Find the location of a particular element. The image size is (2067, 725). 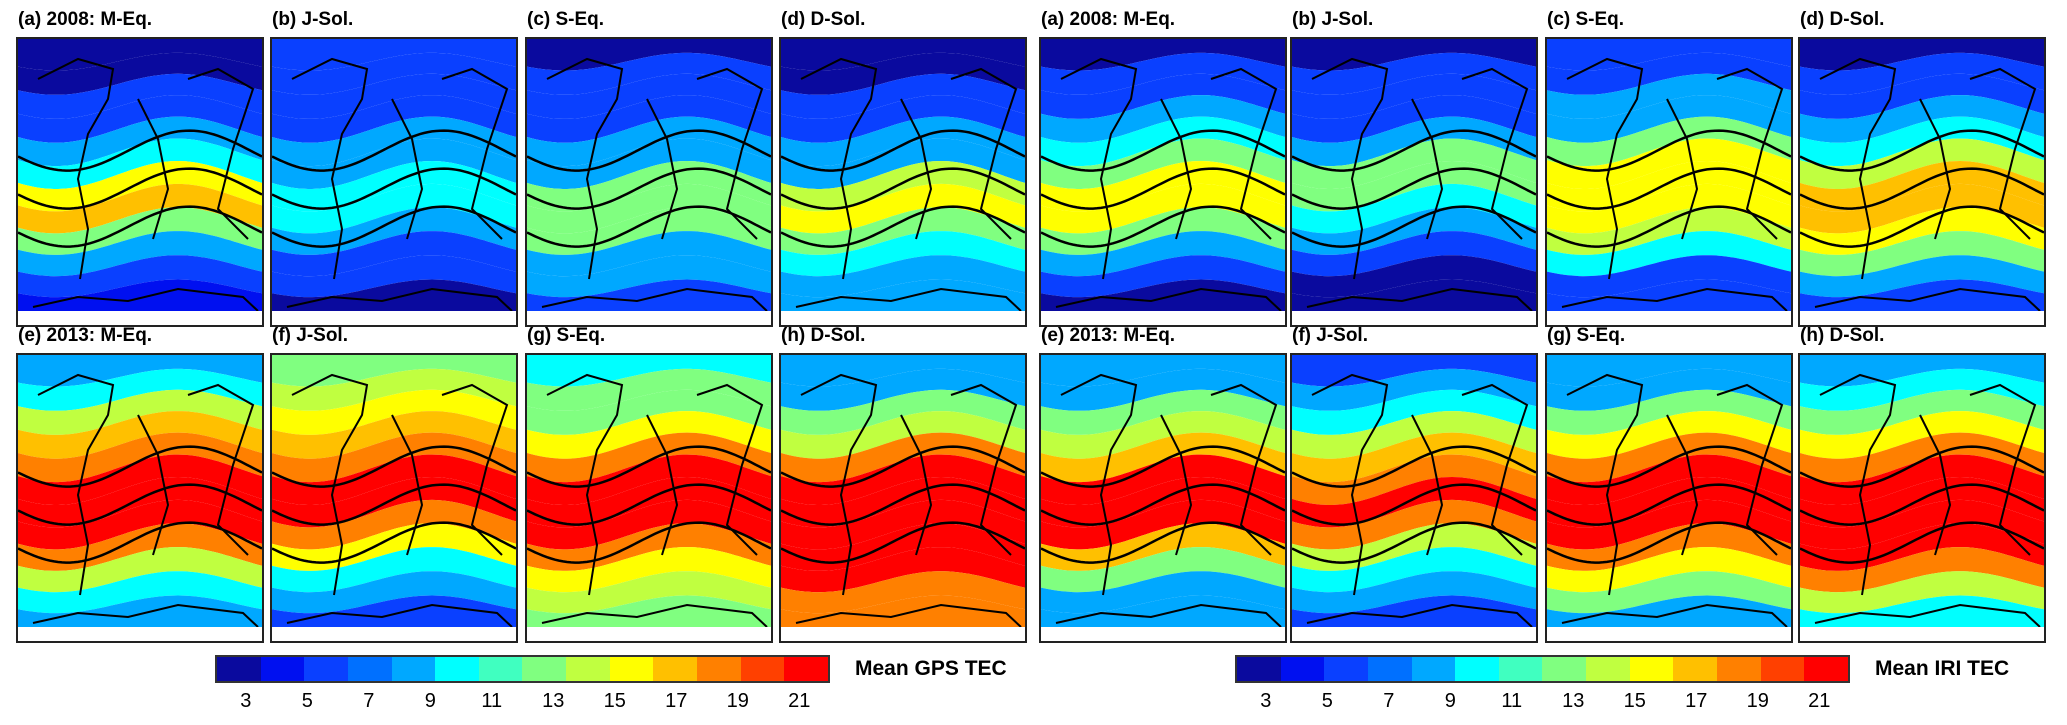

colorbar-label: Mean IRI TEC is located at coordinates (1942, 668).